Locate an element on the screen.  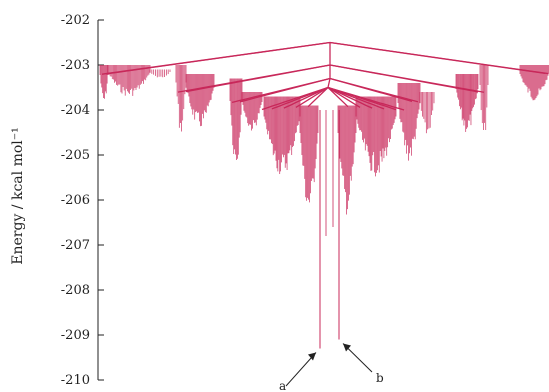
arrow-a-head is located at coordinates (312, 356).